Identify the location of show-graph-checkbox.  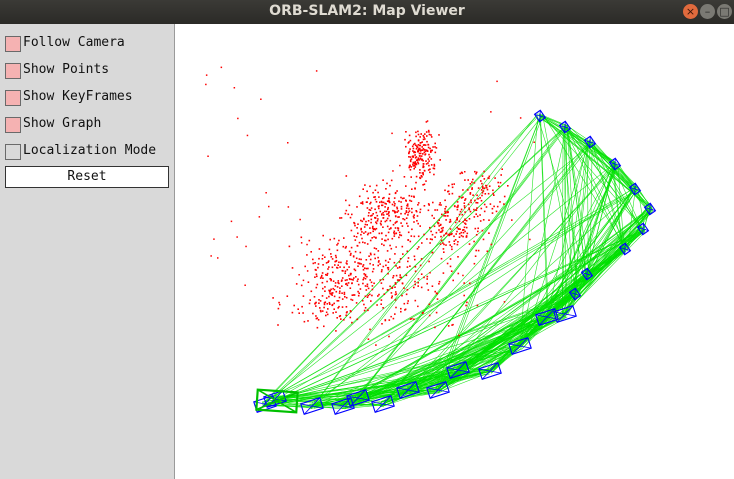
(13, 125).